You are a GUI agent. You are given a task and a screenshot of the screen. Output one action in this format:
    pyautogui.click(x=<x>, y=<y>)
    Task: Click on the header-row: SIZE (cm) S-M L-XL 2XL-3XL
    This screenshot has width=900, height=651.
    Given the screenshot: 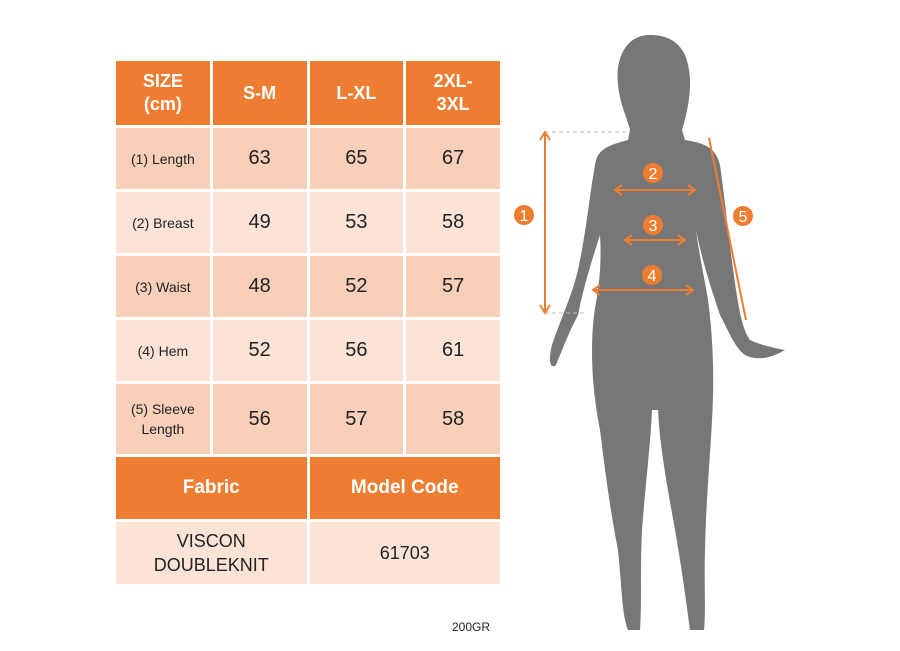 What is the action you would take?
    pyautogui.click(x=308, y=93)
    